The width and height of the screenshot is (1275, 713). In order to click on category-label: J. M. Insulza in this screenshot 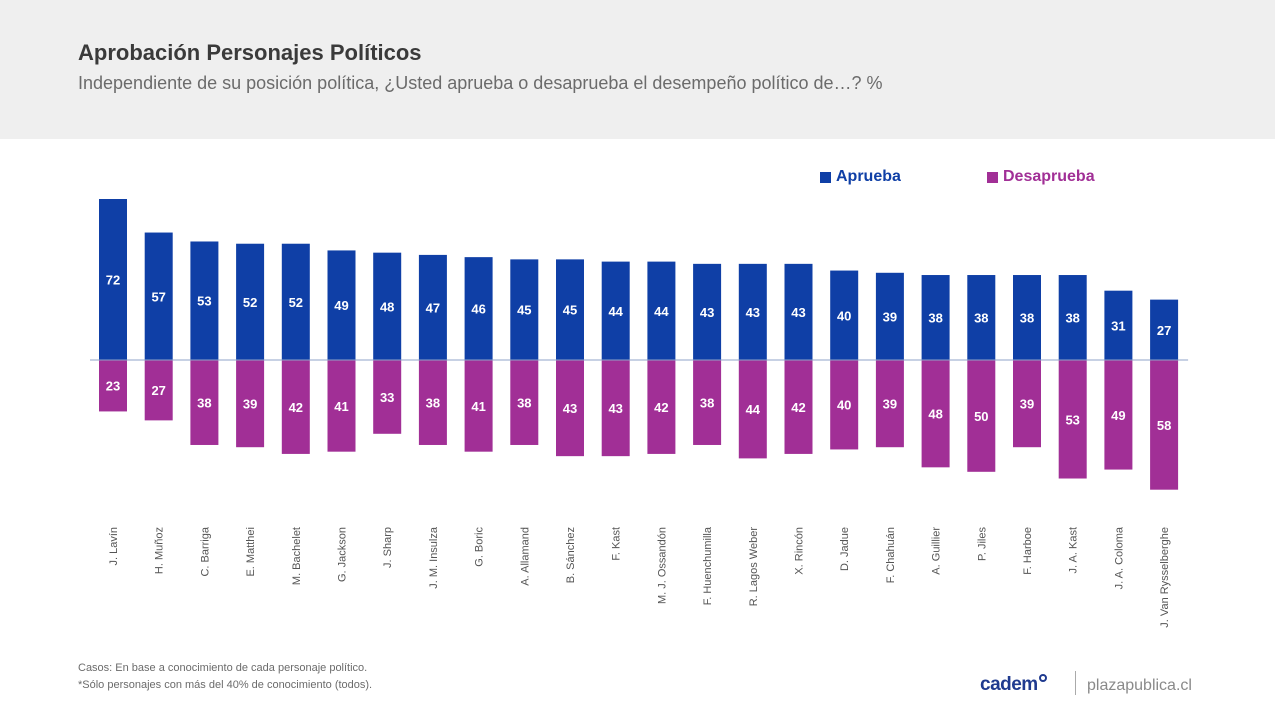, I will do `click(434, 557)`.